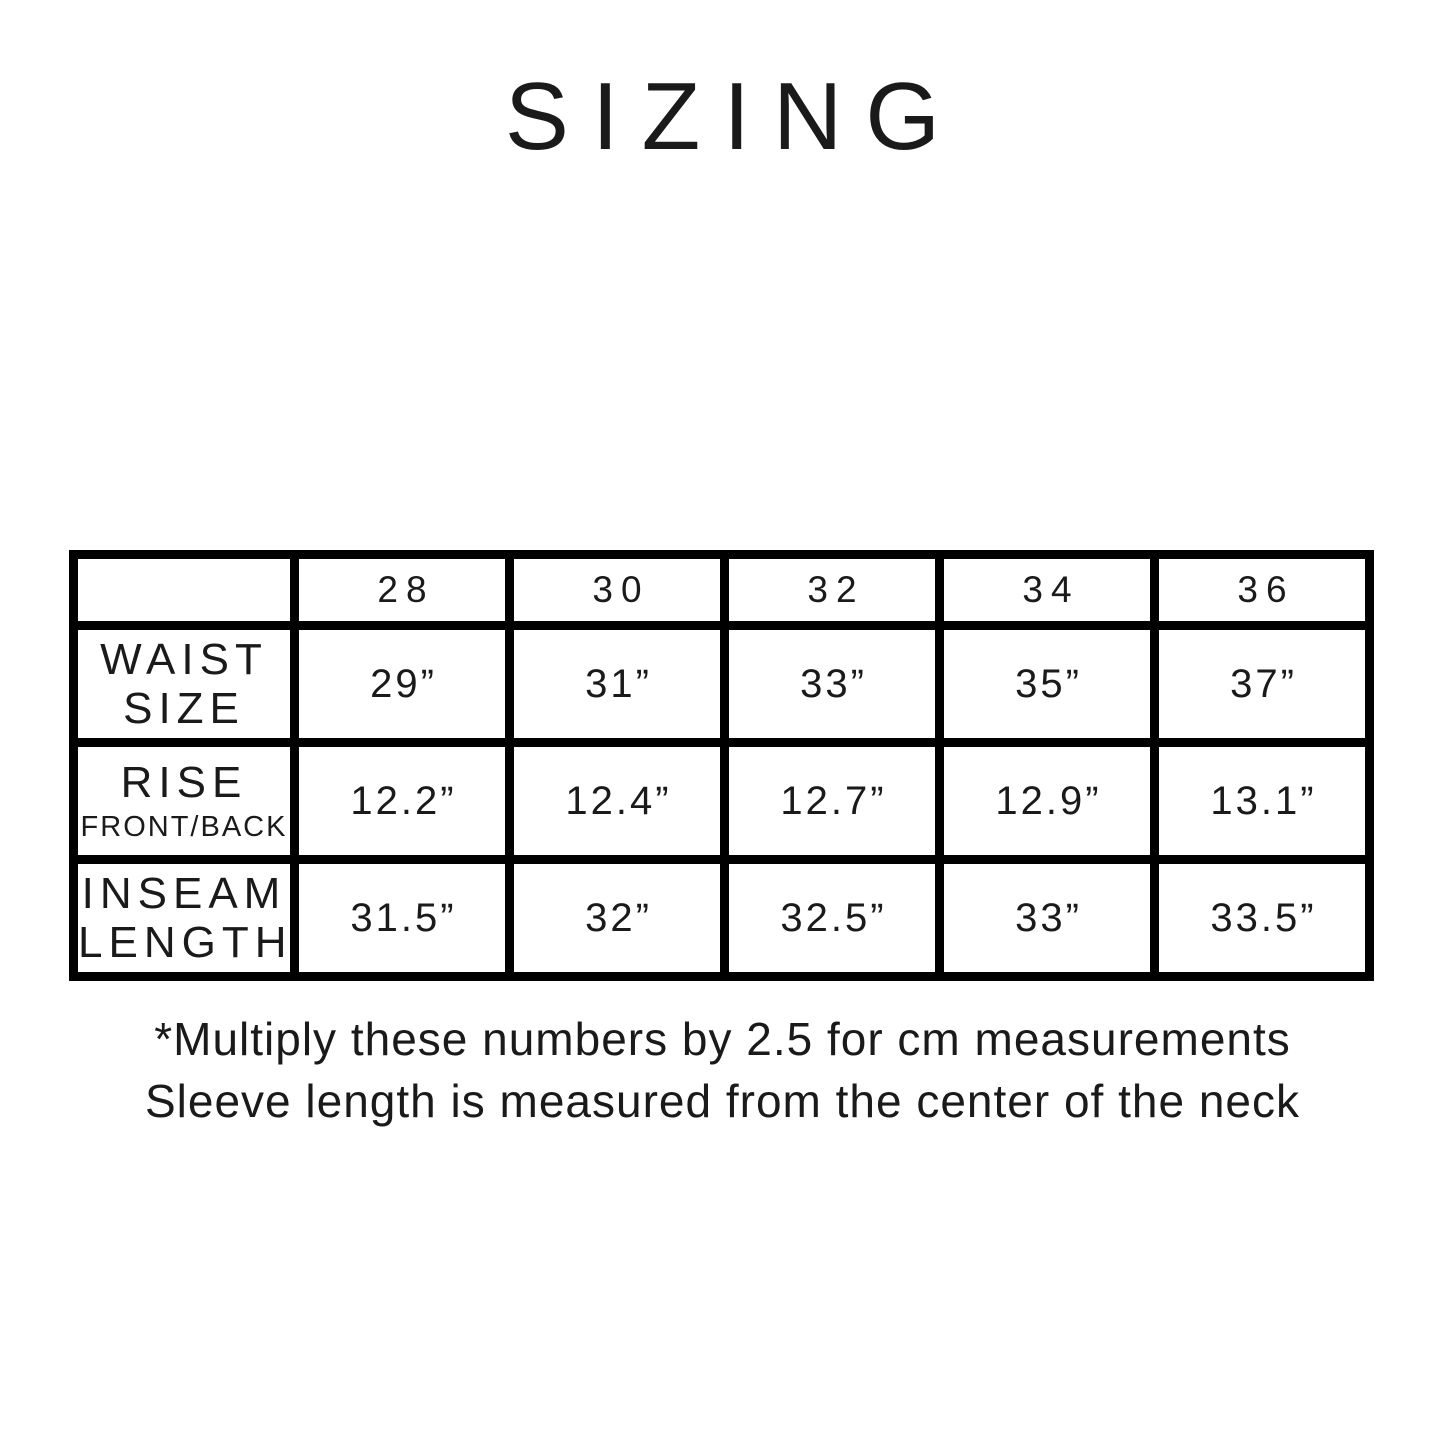 The image size is (1445, 1445). What do you see at coordinates (1047, 801) in the screenshot?
I see `rise-value-34: 12.9”` at bounding box center [1047, 801].